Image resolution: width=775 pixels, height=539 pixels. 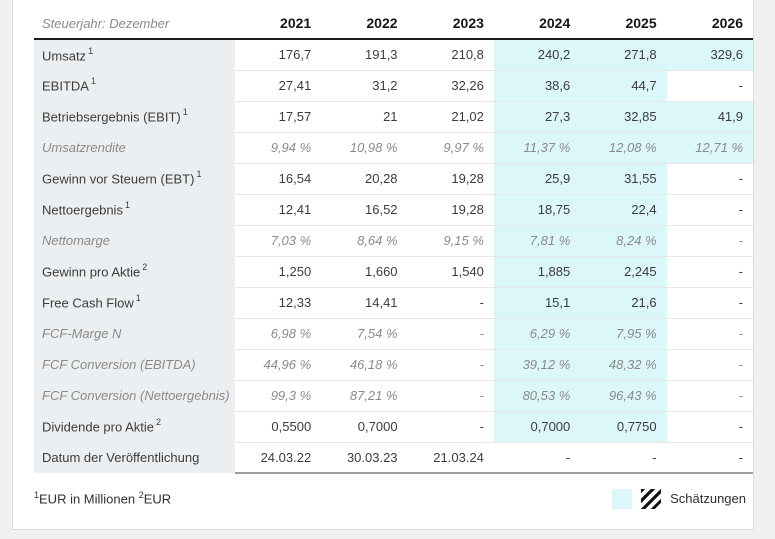 What do you see at coordinates (364, 241) in the screenshot?
I see `cell-value: 8,64 %` at bounding box center [364, 241].